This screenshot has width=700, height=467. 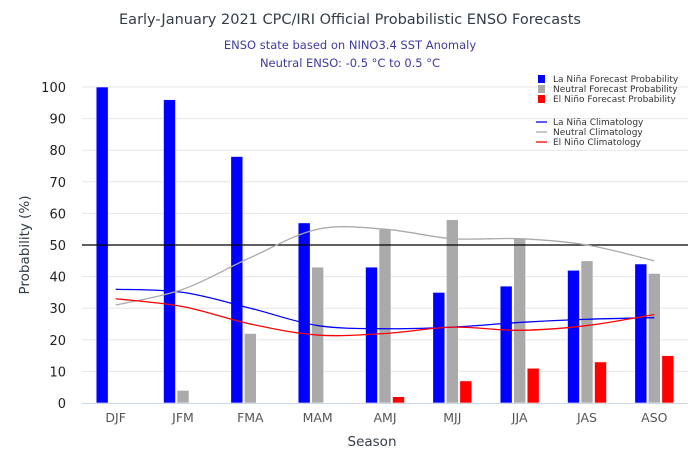 I want to click on line-la-ni-a-climatology, so click(x=385, y=309).